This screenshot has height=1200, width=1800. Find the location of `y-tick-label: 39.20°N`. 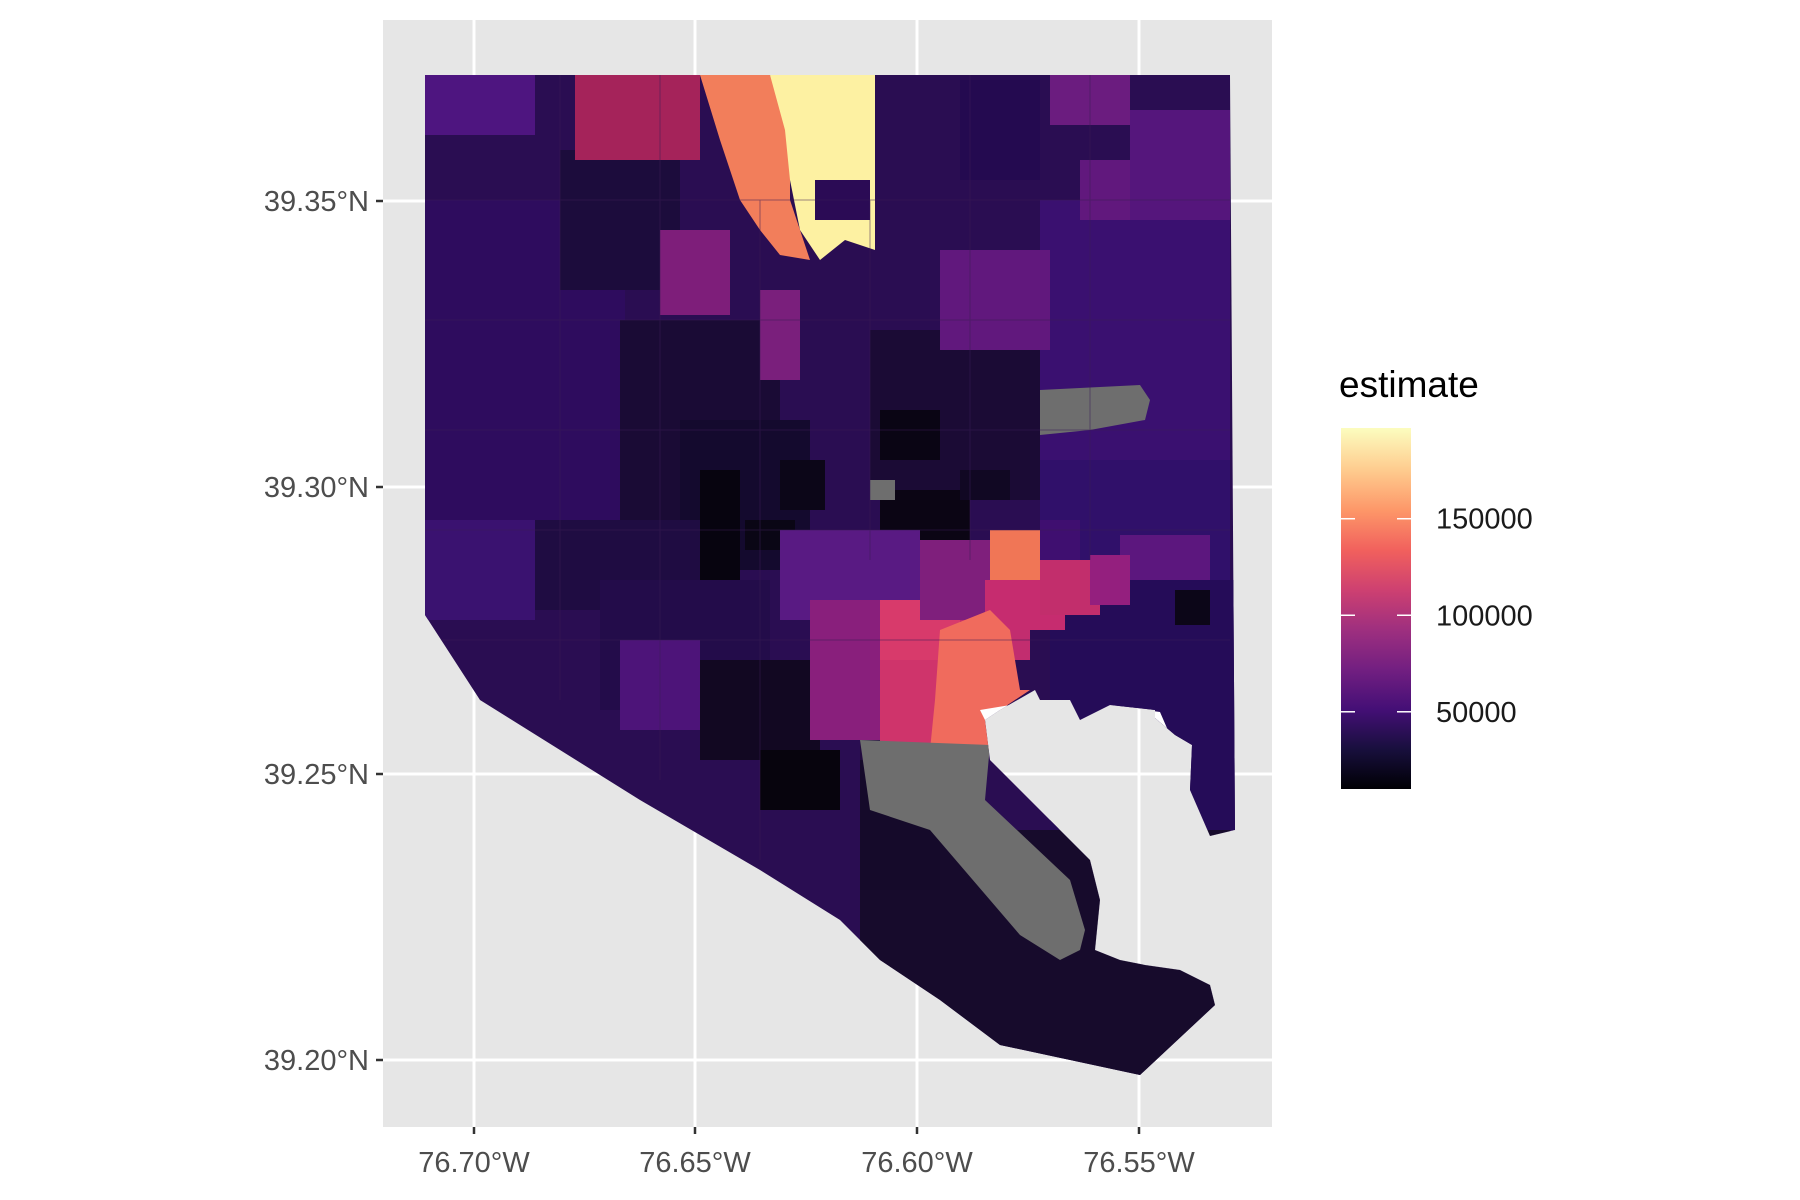

y-tick-label: 39.20°N is located at coordinates (316, 1061).